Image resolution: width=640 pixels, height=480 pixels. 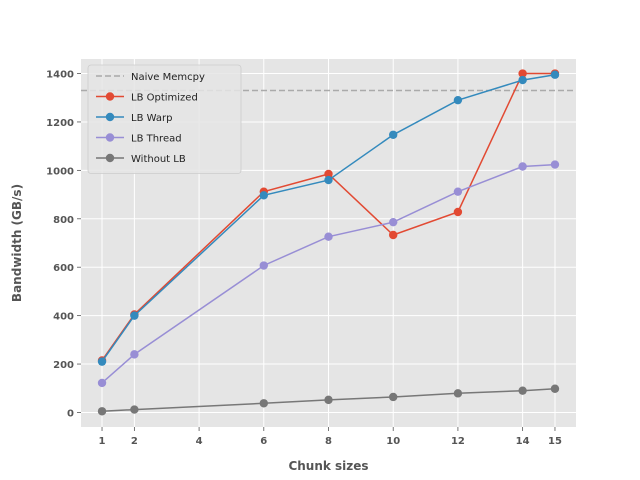 I want to click on legend-label: Naive Memcpy, so click(x=168, y=77).